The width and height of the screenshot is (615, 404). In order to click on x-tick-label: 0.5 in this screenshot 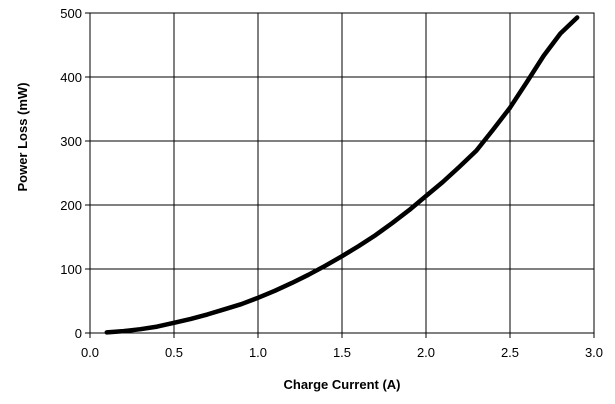, I will do `click(174, 352)`.